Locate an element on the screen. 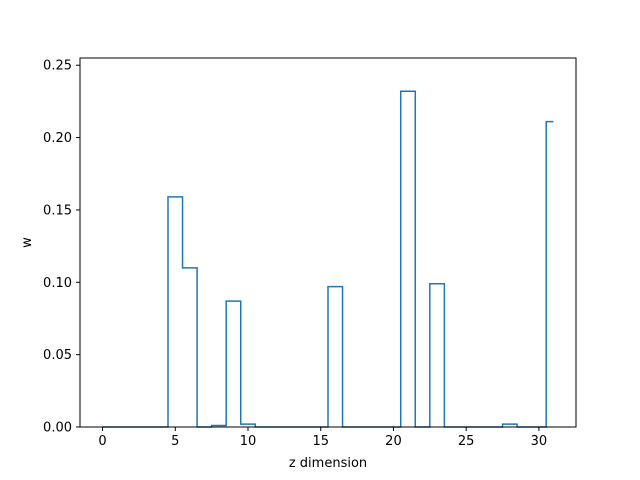 This screenshot has height=480, width=640. y-tick-label: 0.20 is located at coordinates (57, 138).